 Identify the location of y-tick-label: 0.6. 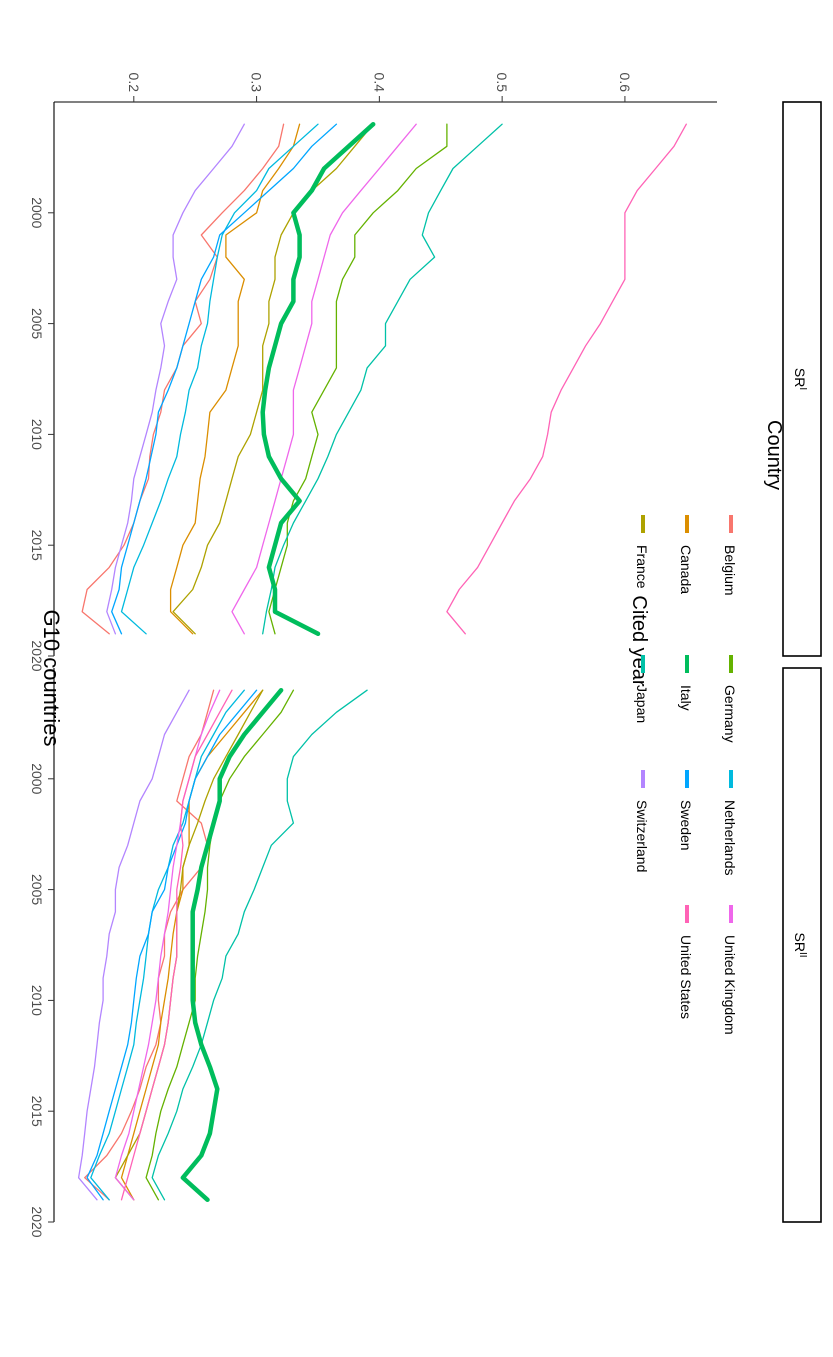
(625, 83).